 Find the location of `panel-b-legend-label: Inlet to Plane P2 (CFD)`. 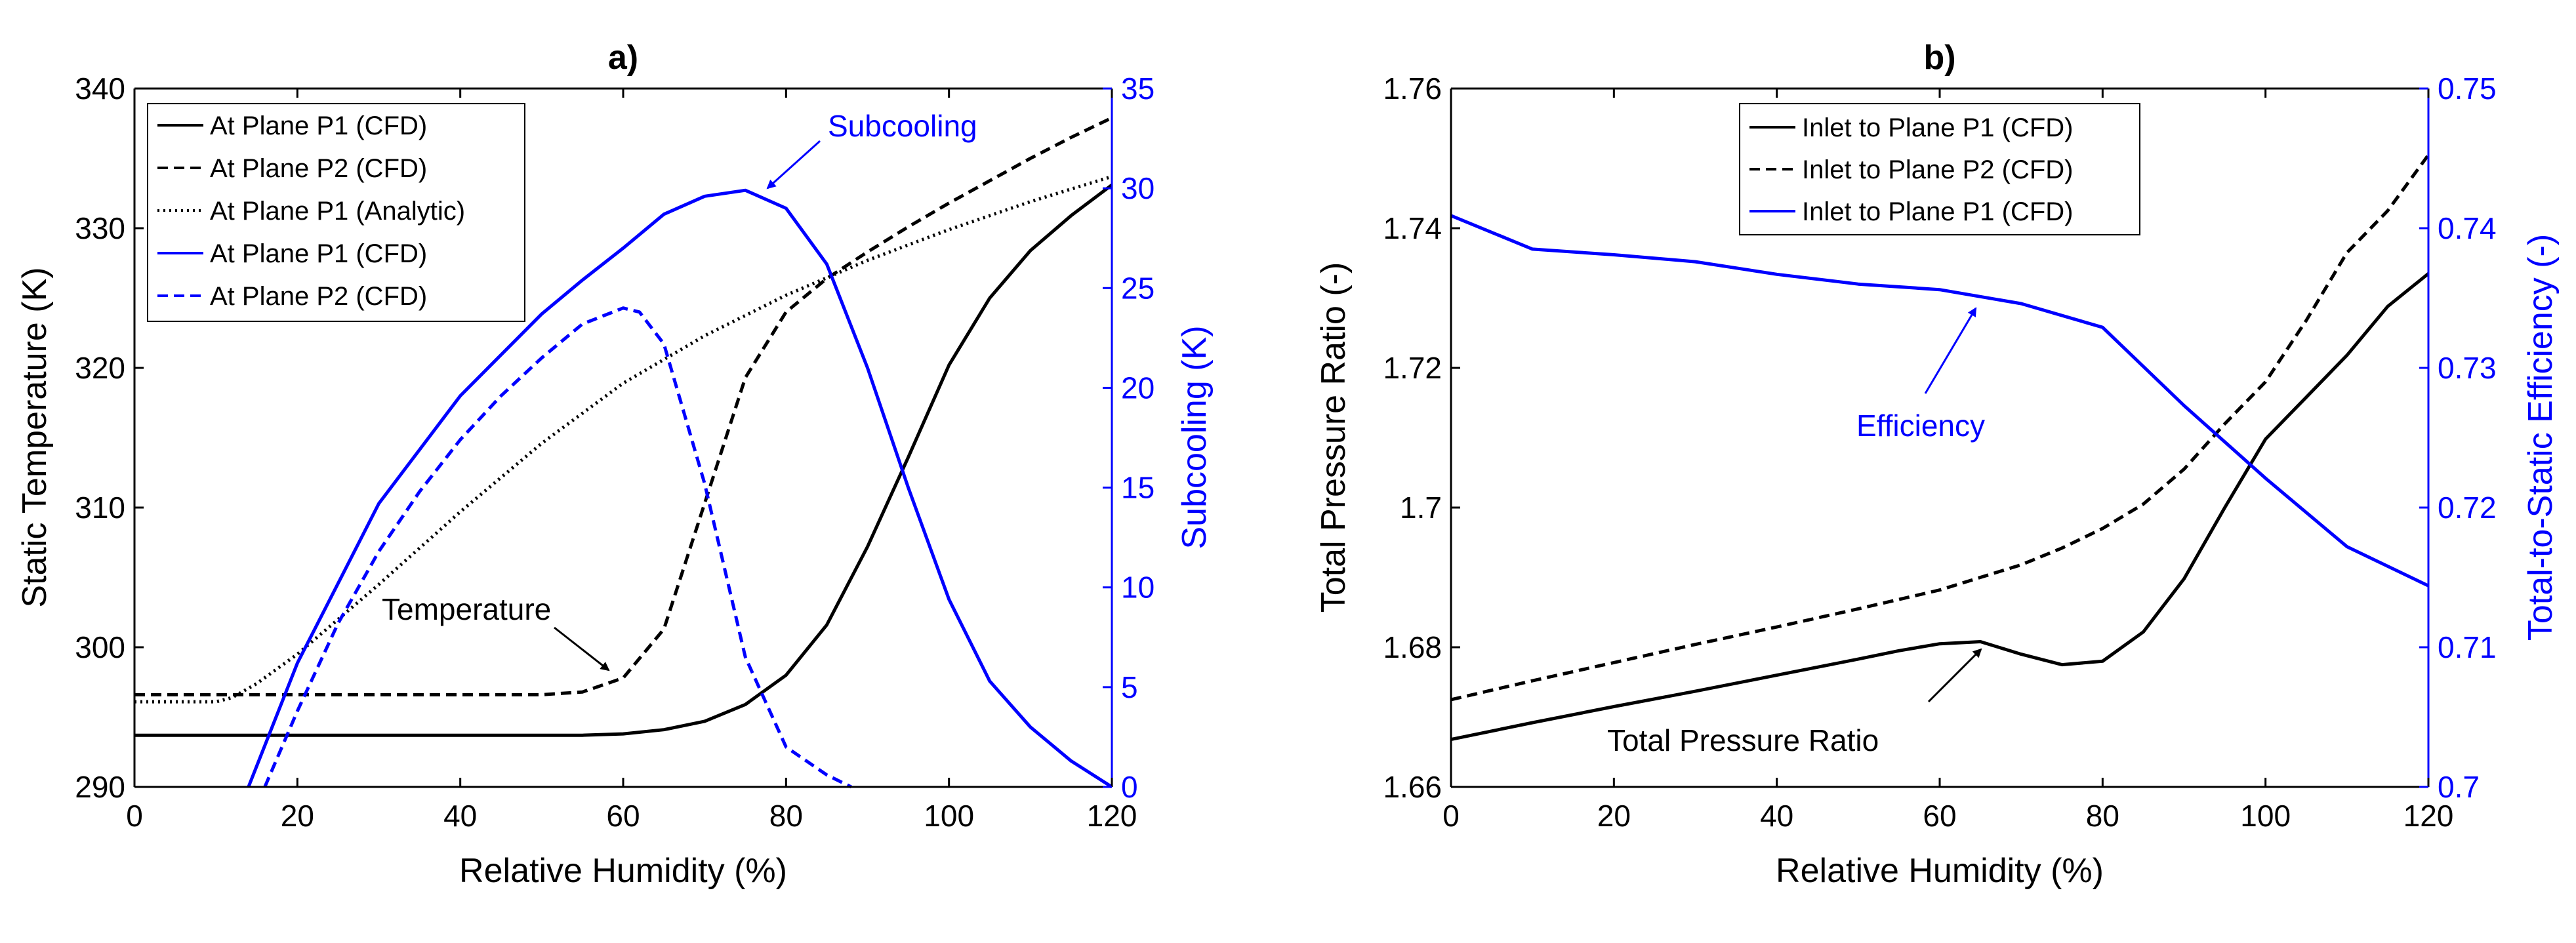

panel-b-legend-label: Inlet to Plane P2 (CFD) is located at coordinates (1938, 169).